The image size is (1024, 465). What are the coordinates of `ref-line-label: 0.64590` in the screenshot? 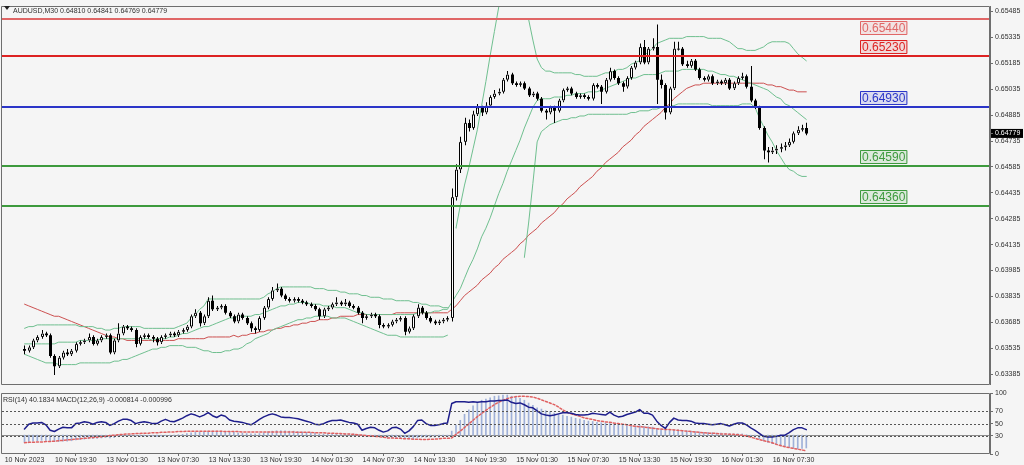 It's located at (884, 156).